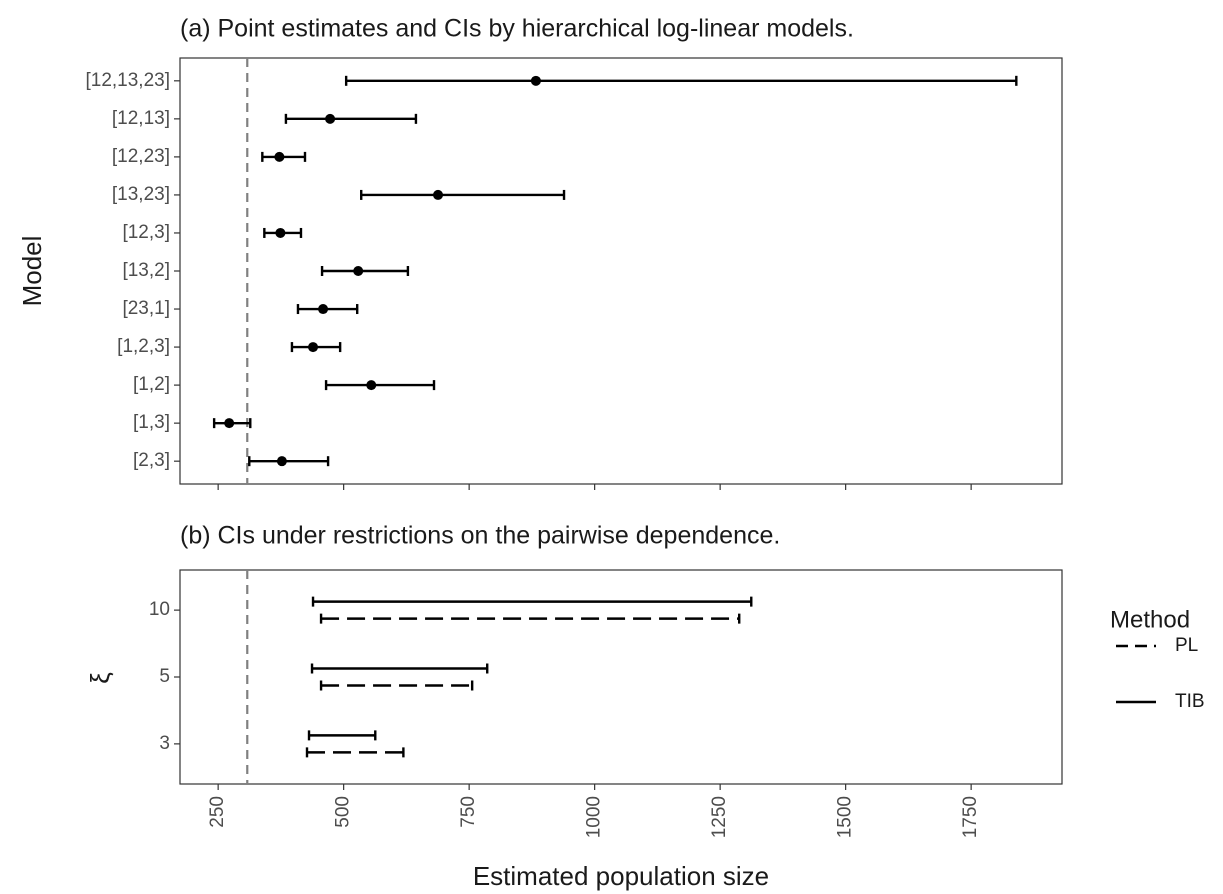 Image resolution: width=1223 pixels, height=894 pixels. Describe the element at coordinates (164, 676) in the screenshot. I see `y-tick-label: 5` at that location.